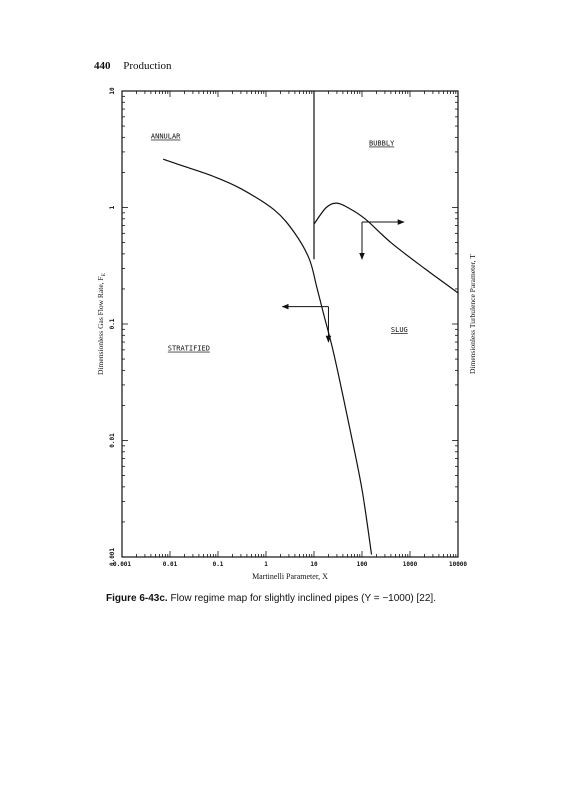 This screenshot has height=800, width=567. Describe the element at coordinates (472, 314) in the screenshot. I see `y-axis-title-right: Dimensionless Turbulence Parameter, T` at that location.